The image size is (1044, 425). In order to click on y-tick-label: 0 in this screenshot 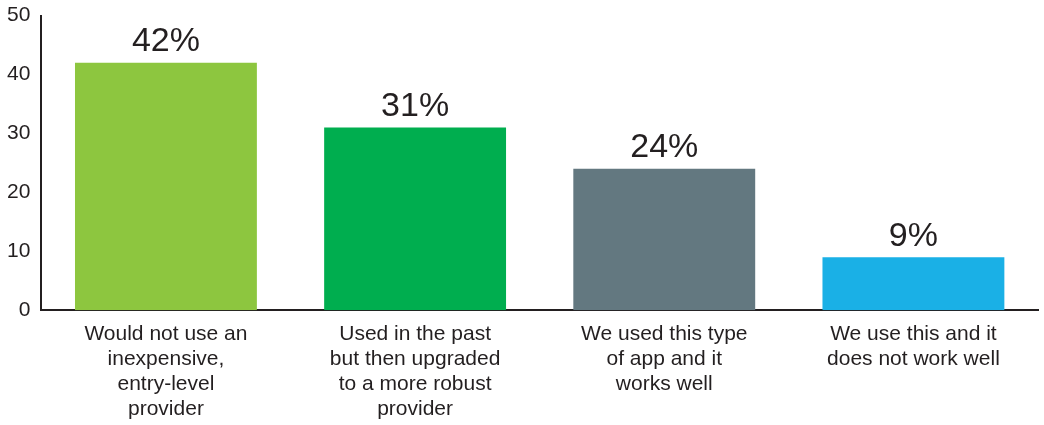, I will do `click(24, 308)`.